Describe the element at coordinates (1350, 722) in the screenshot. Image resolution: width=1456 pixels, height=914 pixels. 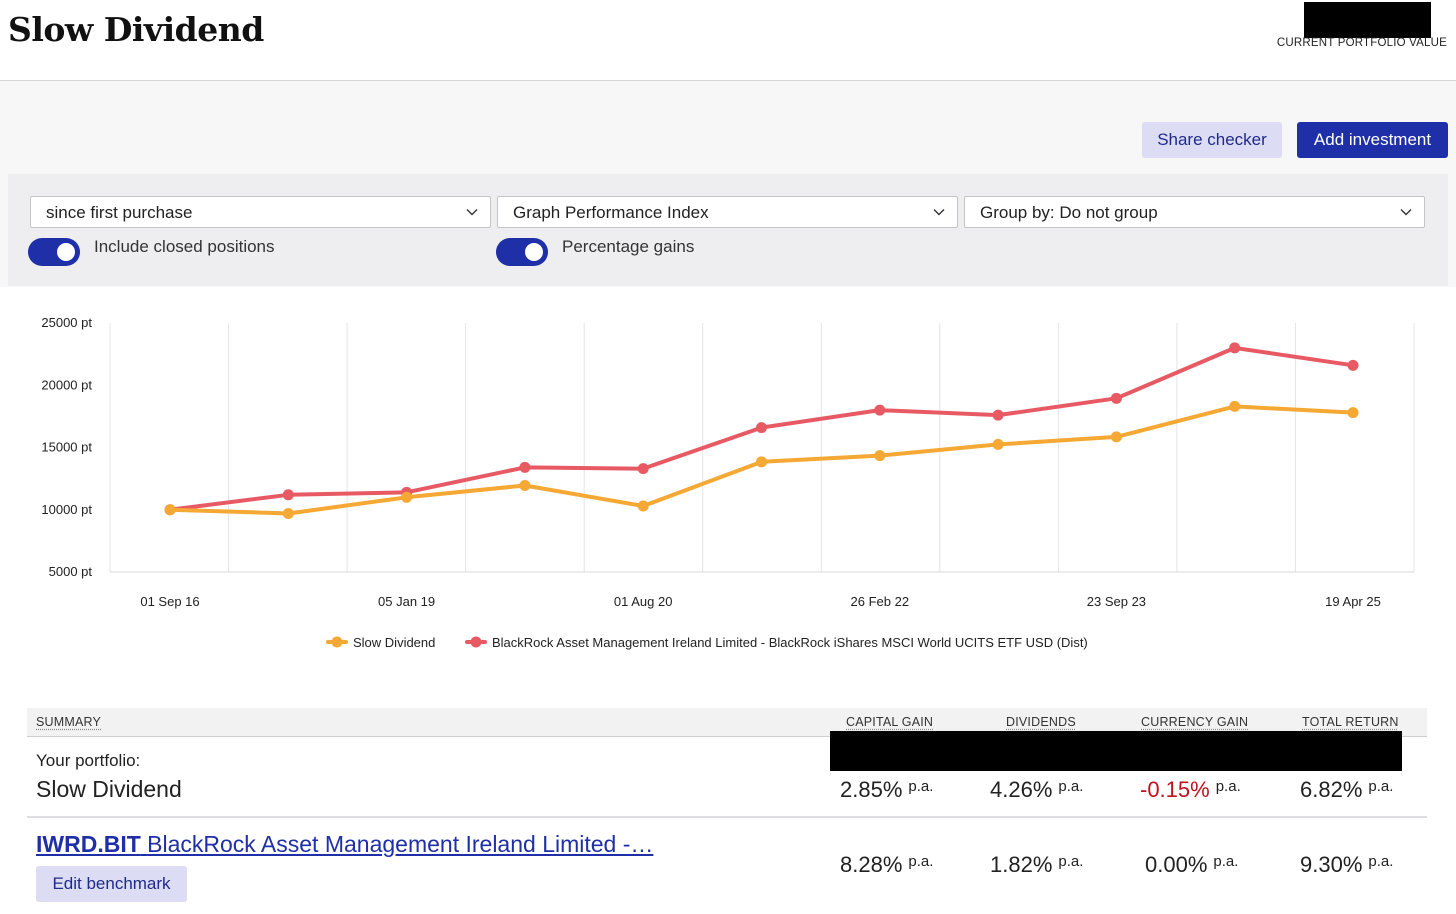
I see `total-return-header: TOTAL RETURN` at that location.